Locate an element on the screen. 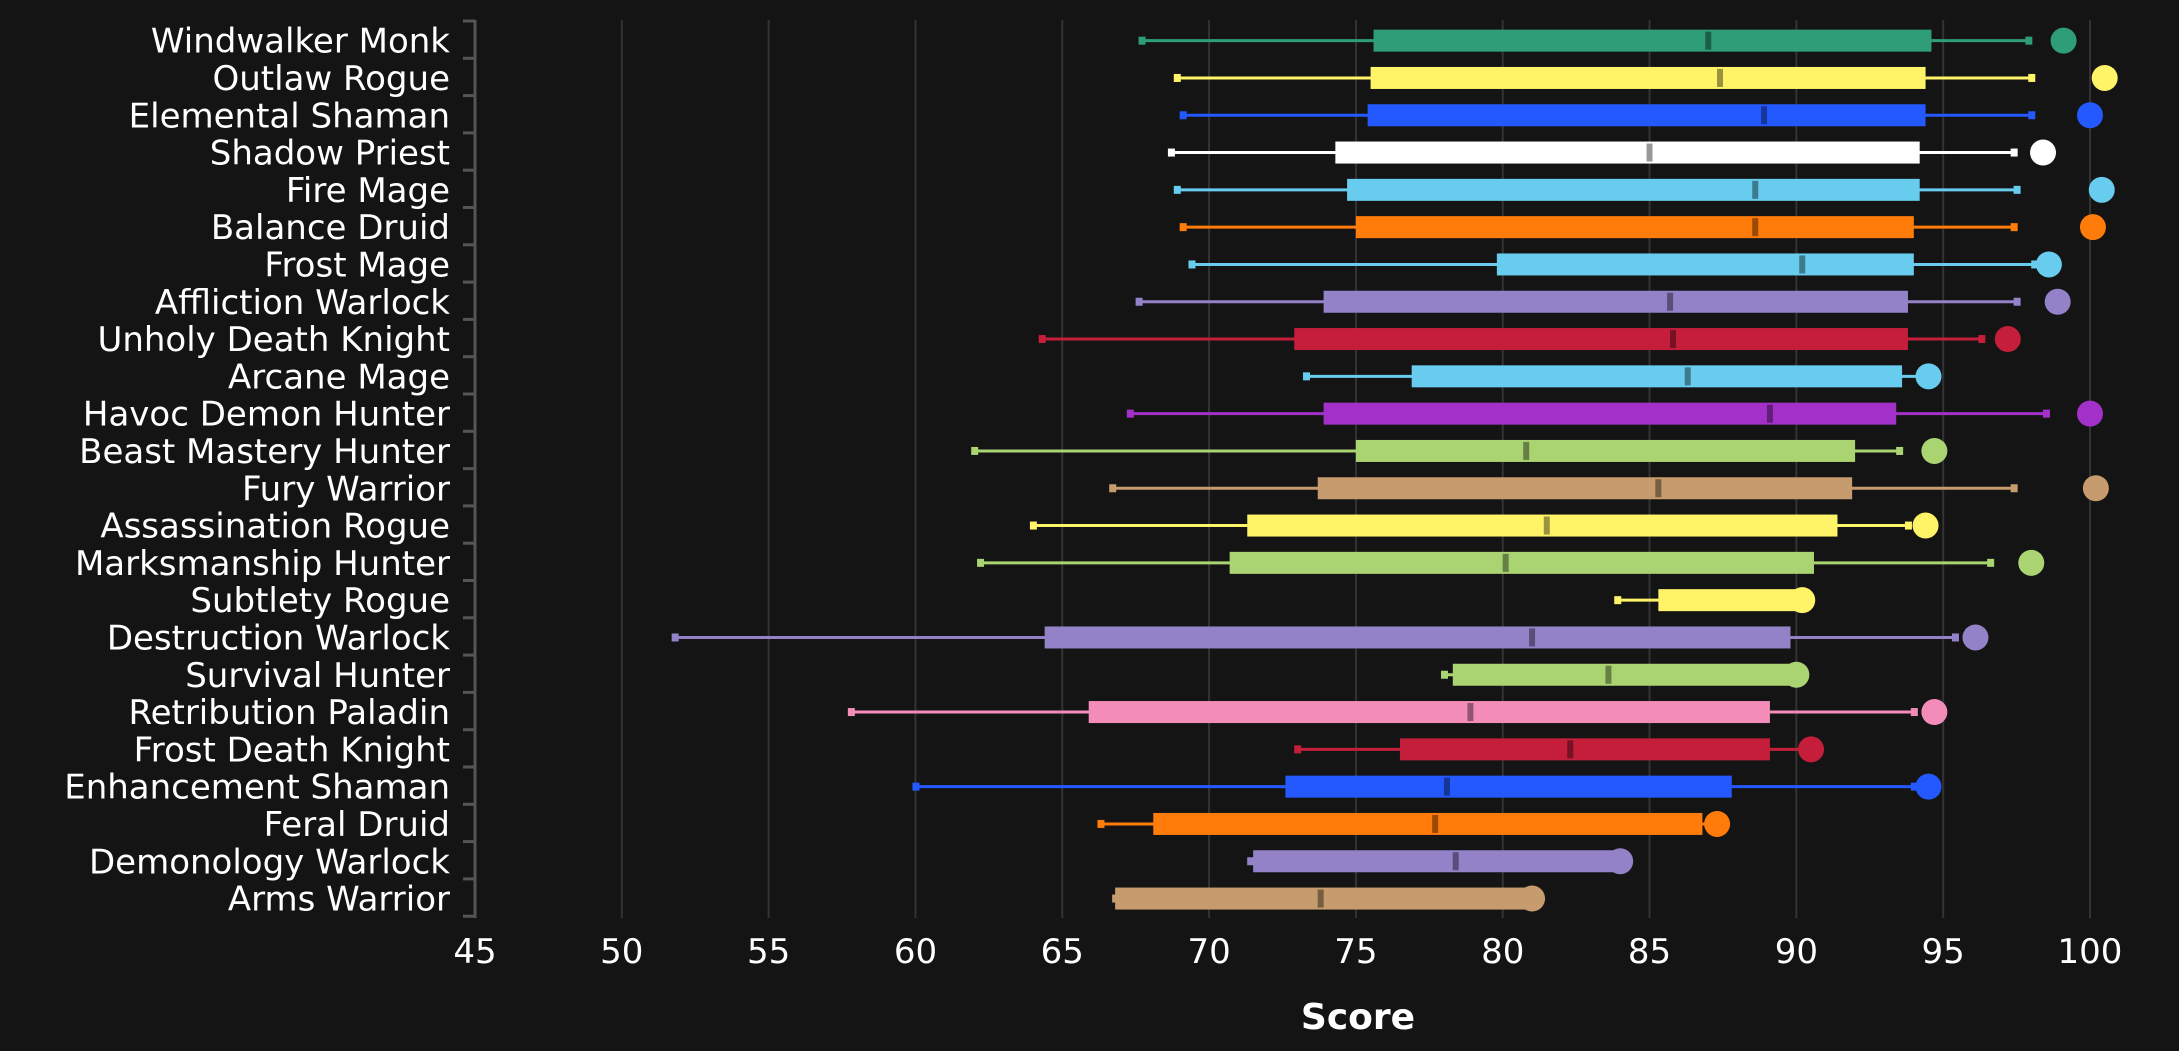  x-tick-label: 50 is located at coordinates (621, 952).